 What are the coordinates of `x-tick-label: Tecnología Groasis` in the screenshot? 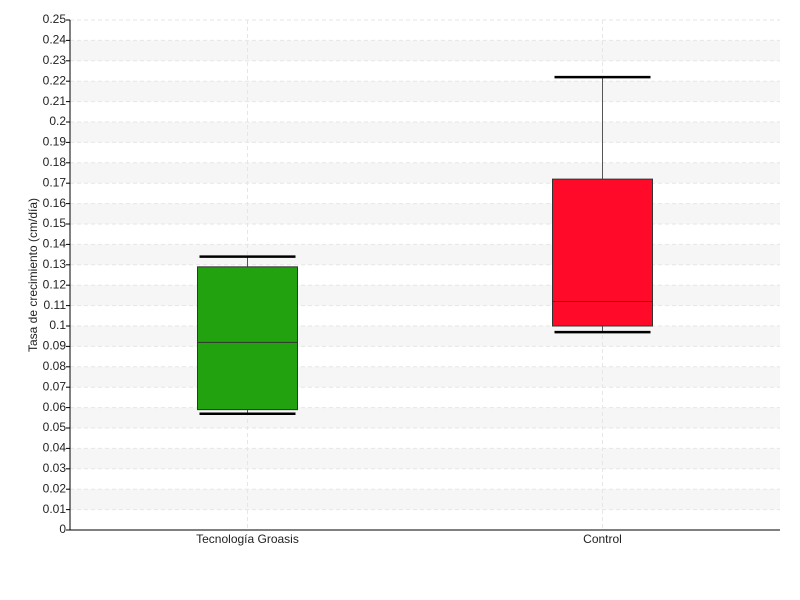 It's located at (247, 539).